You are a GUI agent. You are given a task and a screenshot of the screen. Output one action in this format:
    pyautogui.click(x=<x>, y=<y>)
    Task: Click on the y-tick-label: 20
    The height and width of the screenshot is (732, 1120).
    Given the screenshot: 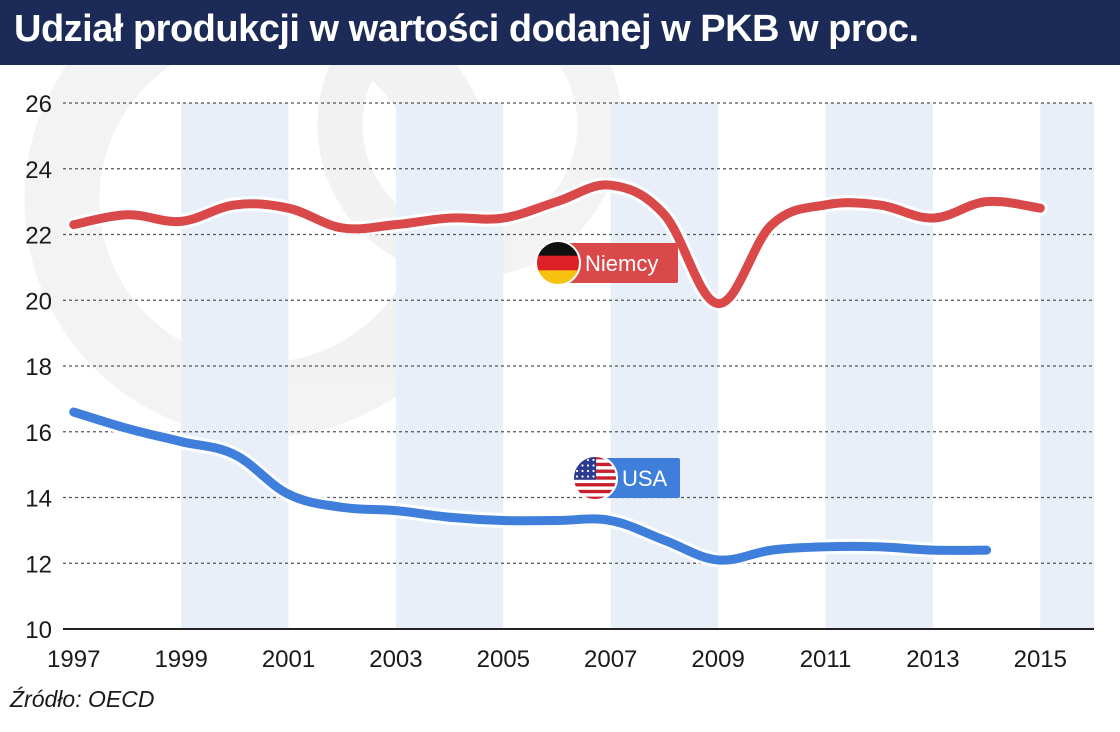 What is the action you would take?
    pyautogui.click(x=38, y=301)
    